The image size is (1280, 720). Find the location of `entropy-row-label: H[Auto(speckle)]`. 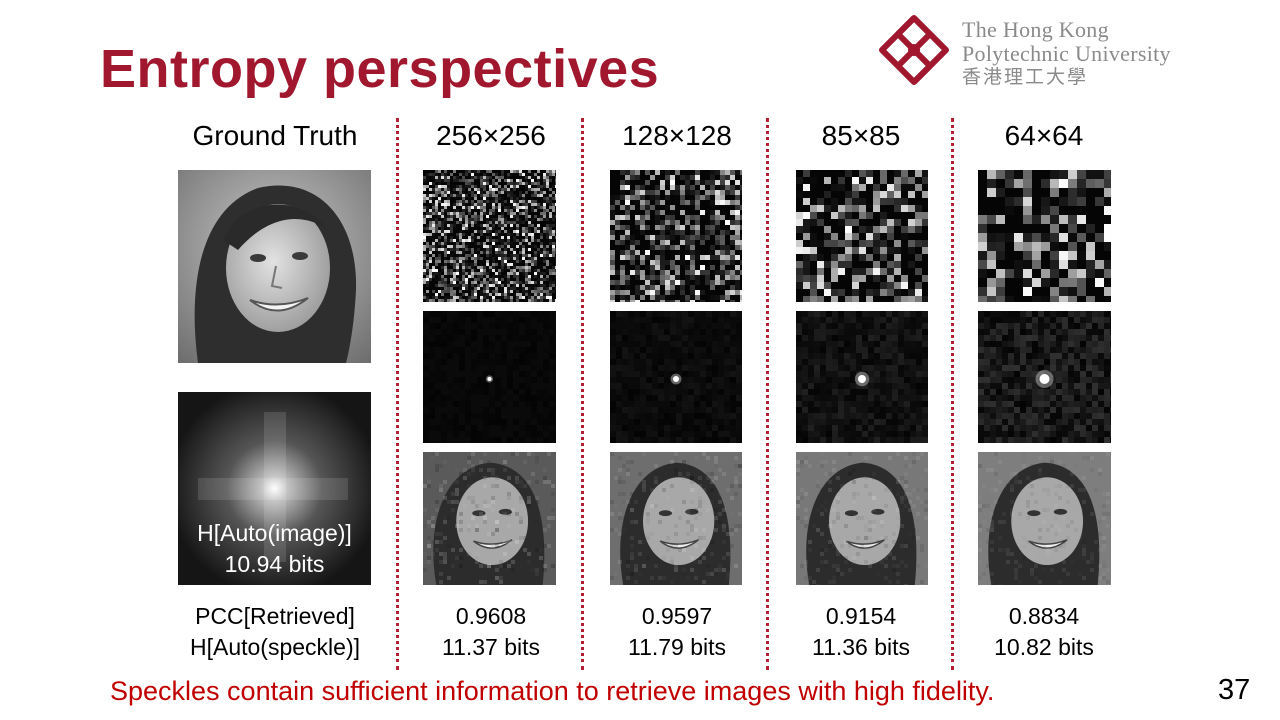

entropy-row-label: H[Auto(speckle)] is located at coordinates (274, 647).